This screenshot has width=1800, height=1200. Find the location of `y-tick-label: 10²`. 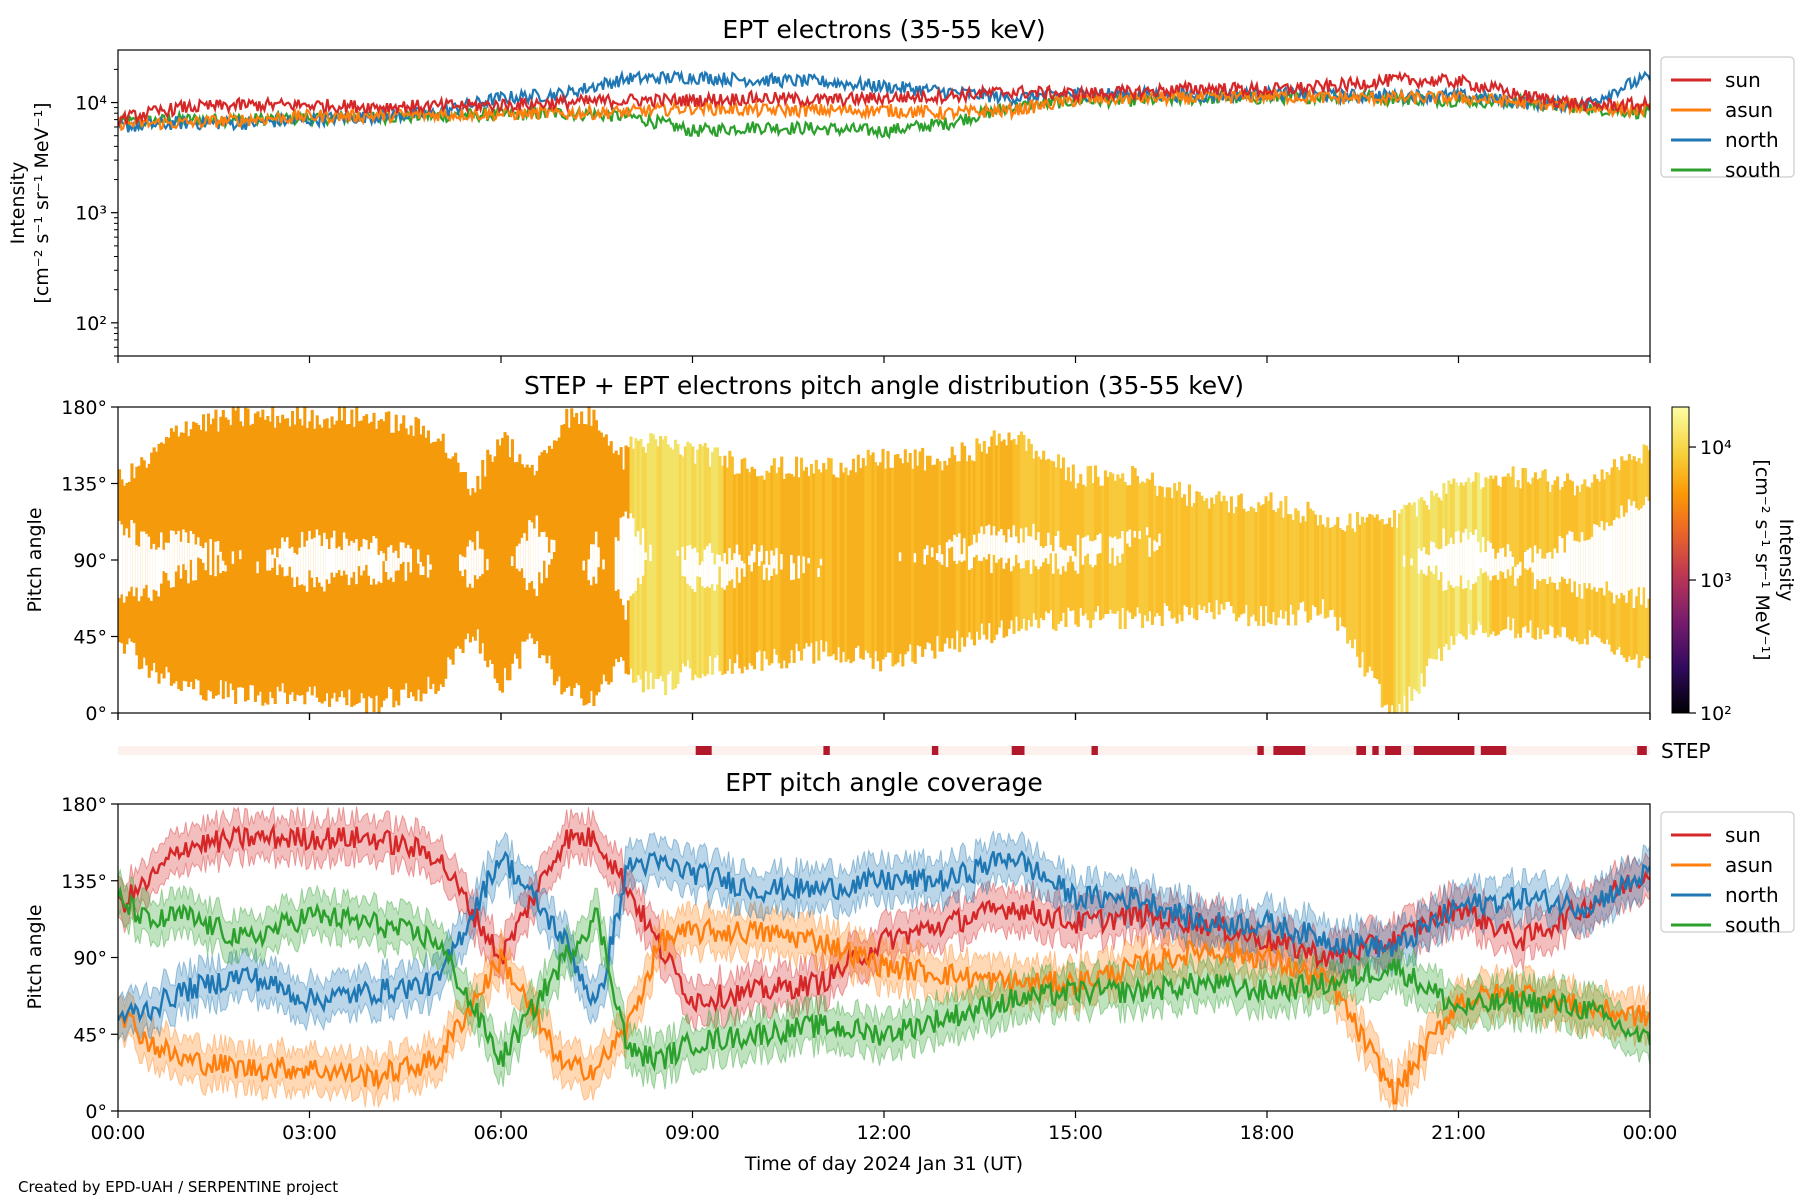

y-tick-label: 10² is located at coordinates (91, 324).